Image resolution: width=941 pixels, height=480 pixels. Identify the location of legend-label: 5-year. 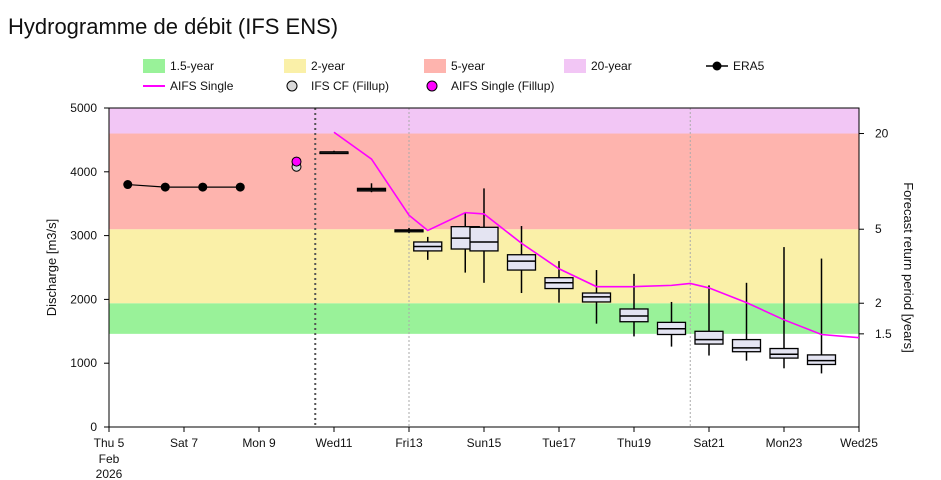
(468, 66).